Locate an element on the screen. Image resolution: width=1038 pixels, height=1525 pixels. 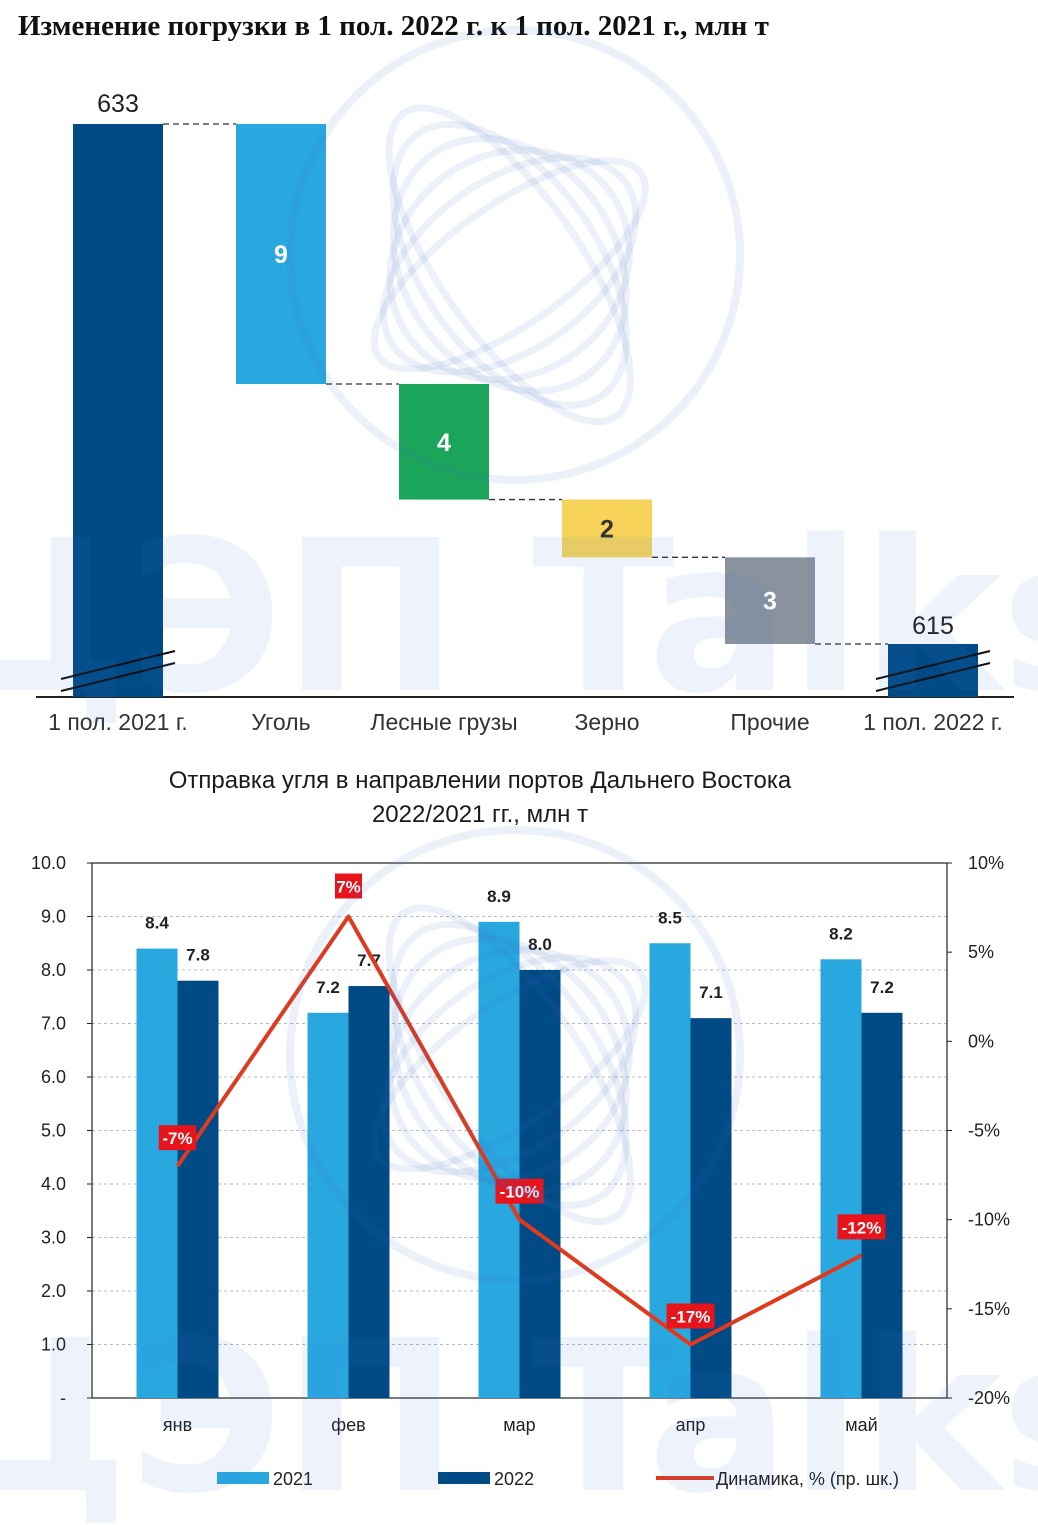
y-tick-label: 5.0 is located at coordinates (53, 1131).